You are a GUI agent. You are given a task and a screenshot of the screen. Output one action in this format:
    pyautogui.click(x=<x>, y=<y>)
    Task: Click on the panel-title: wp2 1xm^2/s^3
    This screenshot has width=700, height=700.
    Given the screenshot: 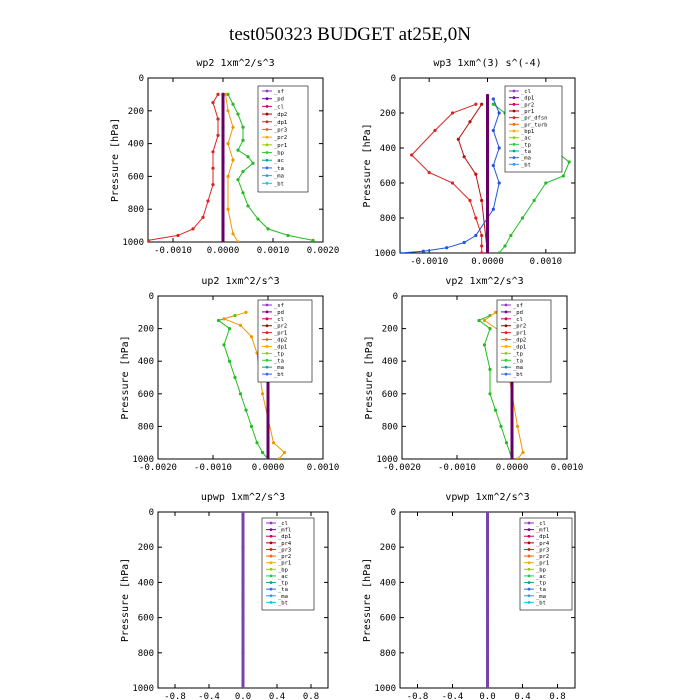 What is the action you would take?
    pyautogui.click(x=235, y=63)
    